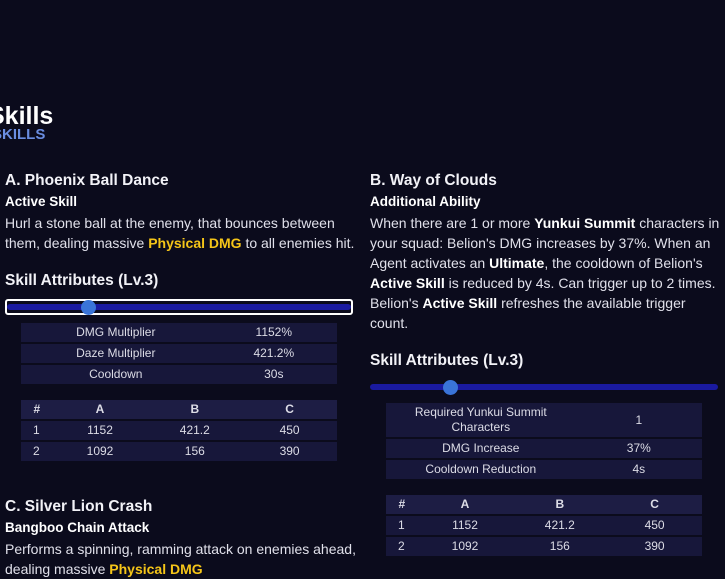 Image resolution: width=725 pixels, height=579 pixels. What do you see at coordinates (481, 469) in the screenshot?
I see `attribute-label: Cooldown Reduction` at bounding box center [481, 469].